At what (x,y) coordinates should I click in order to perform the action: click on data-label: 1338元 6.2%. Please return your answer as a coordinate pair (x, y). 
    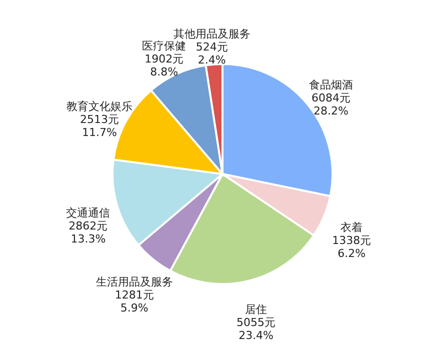
    Looking at the image, I should click on (352, 247).